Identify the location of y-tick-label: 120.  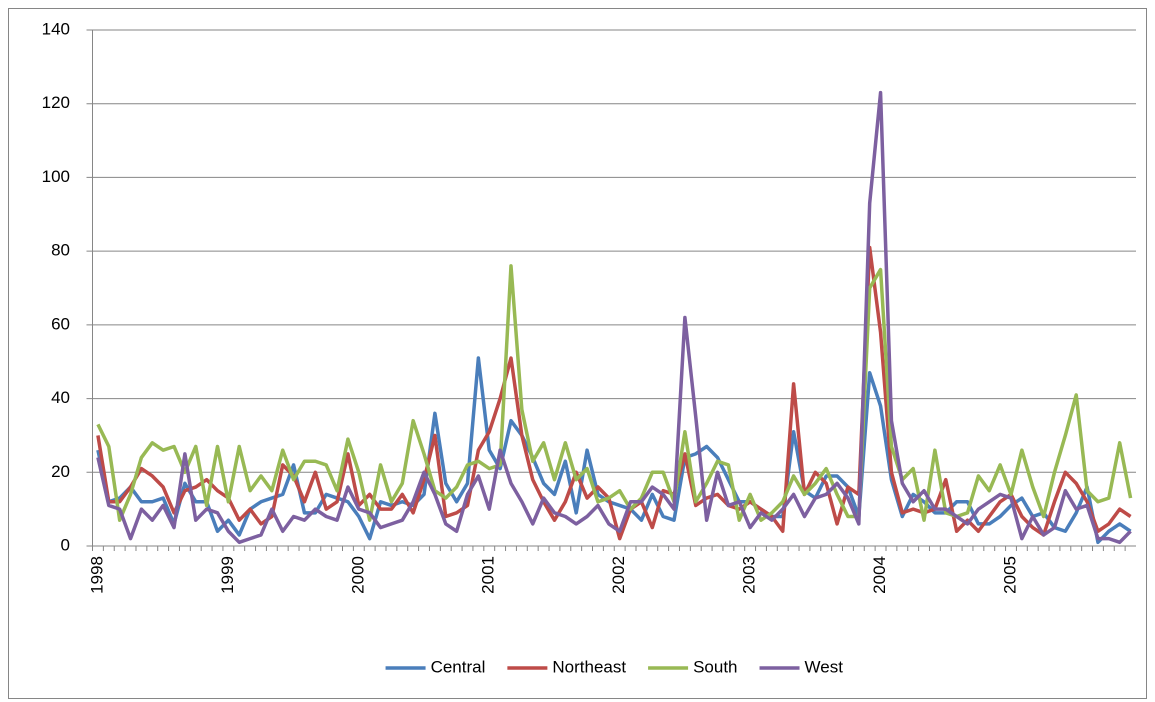
(56, 102).